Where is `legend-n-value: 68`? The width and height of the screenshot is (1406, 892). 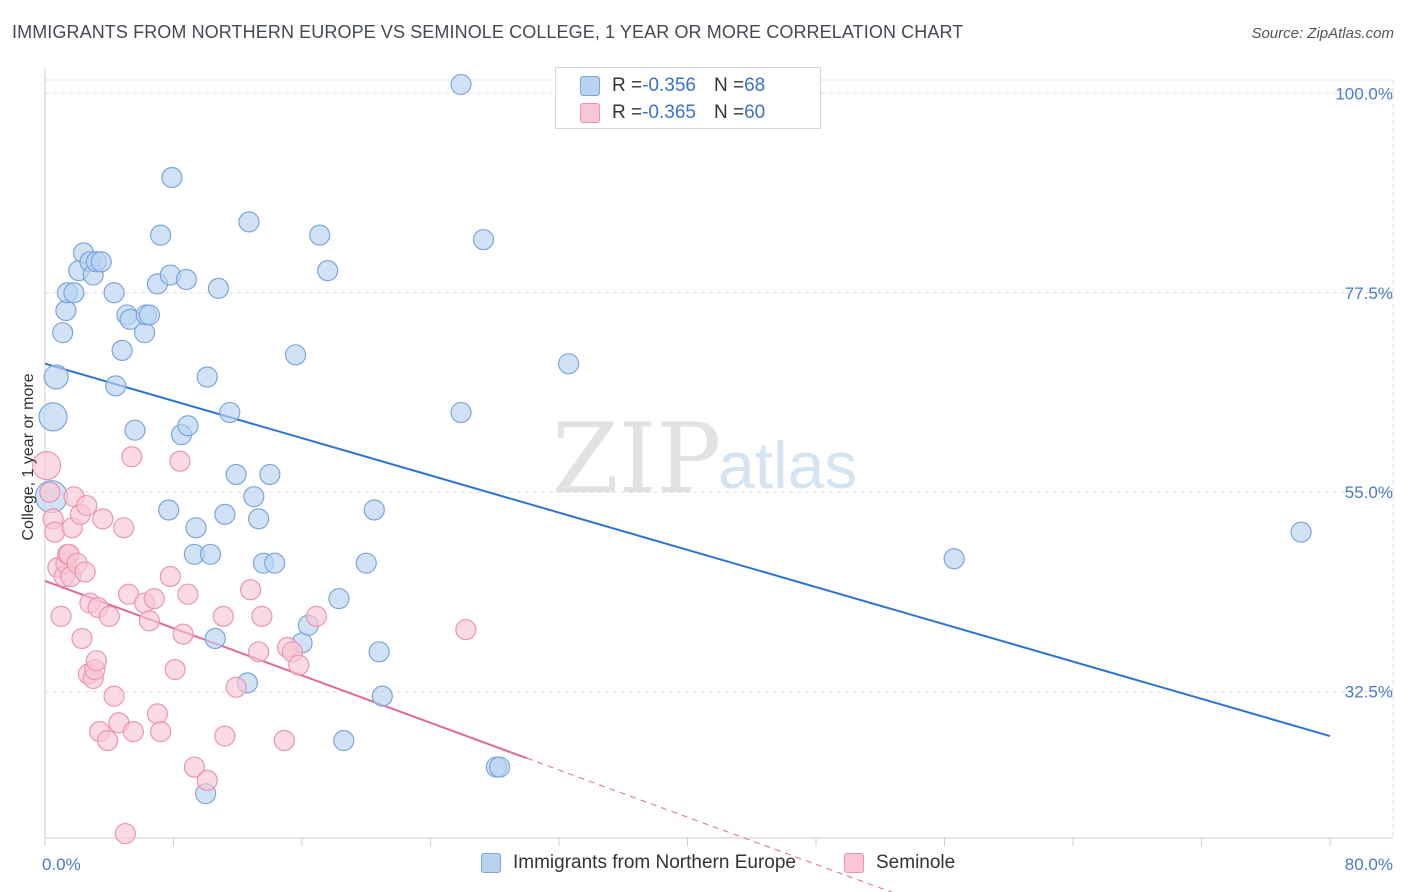
legend-n-value: 68 is located at coordinates (755, 85).